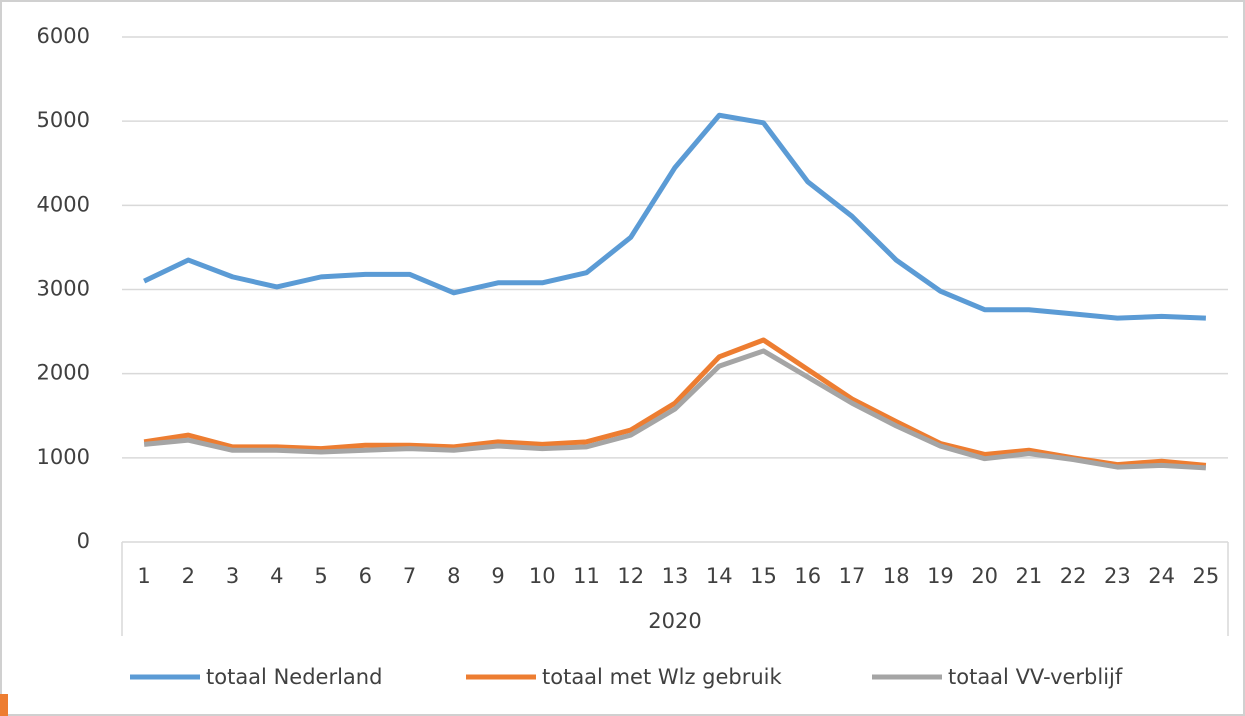 The width and height of the screenshot is (1245, 716). What do you see at coordinates (1035, 677) in the screenshot?
I see `legend-label: totaal VV-verblijf` at bounding box center [1035, 677].